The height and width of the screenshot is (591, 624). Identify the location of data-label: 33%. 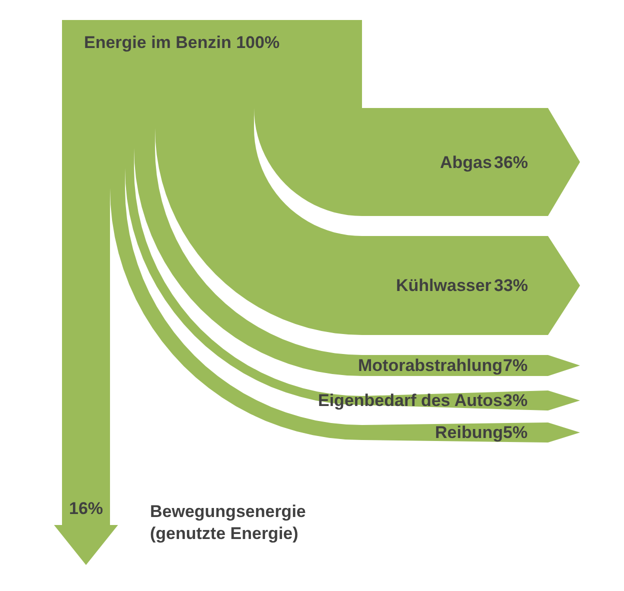
(511, 285).